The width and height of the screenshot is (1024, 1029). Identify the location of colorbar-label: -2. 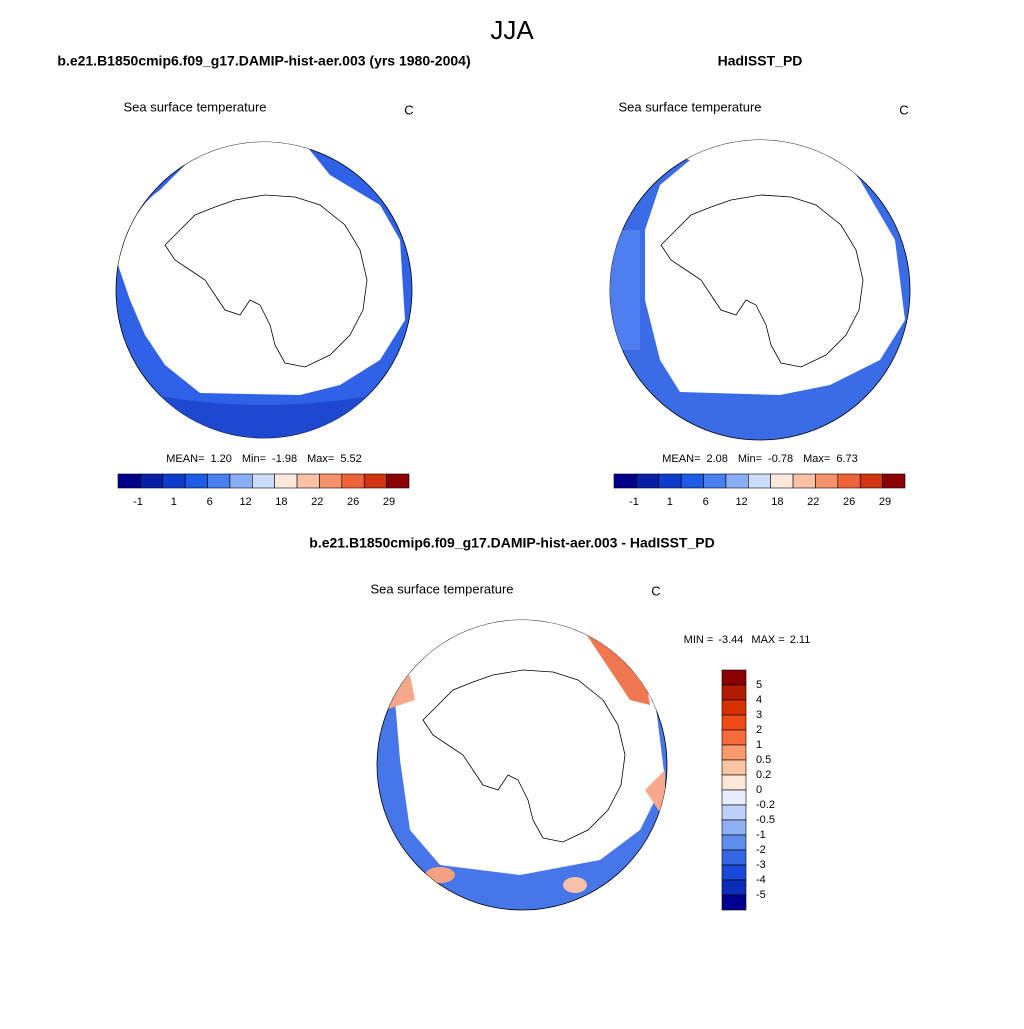
(761, 850).